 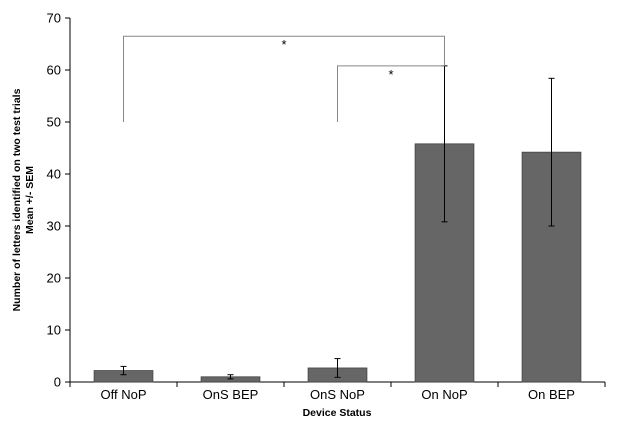 I want to click on y-tick-label: 60, so click(x=54, y=70).